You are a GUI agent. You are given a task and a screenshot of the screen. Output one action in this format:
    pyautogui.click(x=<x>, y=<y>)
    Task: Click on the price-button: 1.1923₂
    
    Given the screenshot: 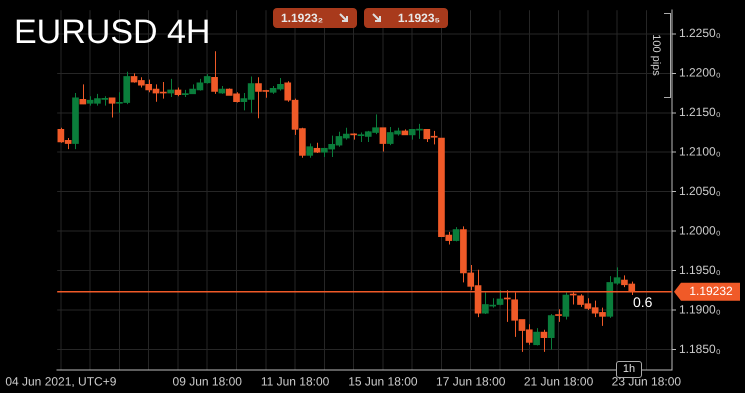 What is the action you would take?
    pyautogui.click(x=315, y=18)
    